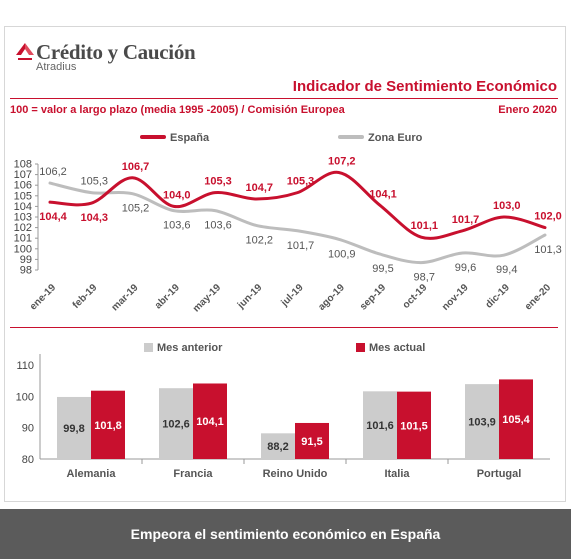 This screenshot has width=571, height=559. Describe the element at coordinates (259, 188) in the screenshot. I see `data-label-spain: 104,7` at that location.